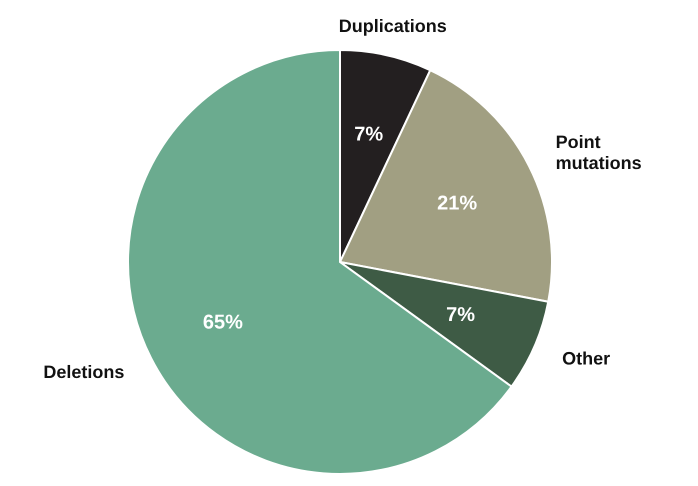 The image size is (698, 486). Describe the element at coordinates (457, 203) in the screenshot. I see `data-label: 21%` at that location.